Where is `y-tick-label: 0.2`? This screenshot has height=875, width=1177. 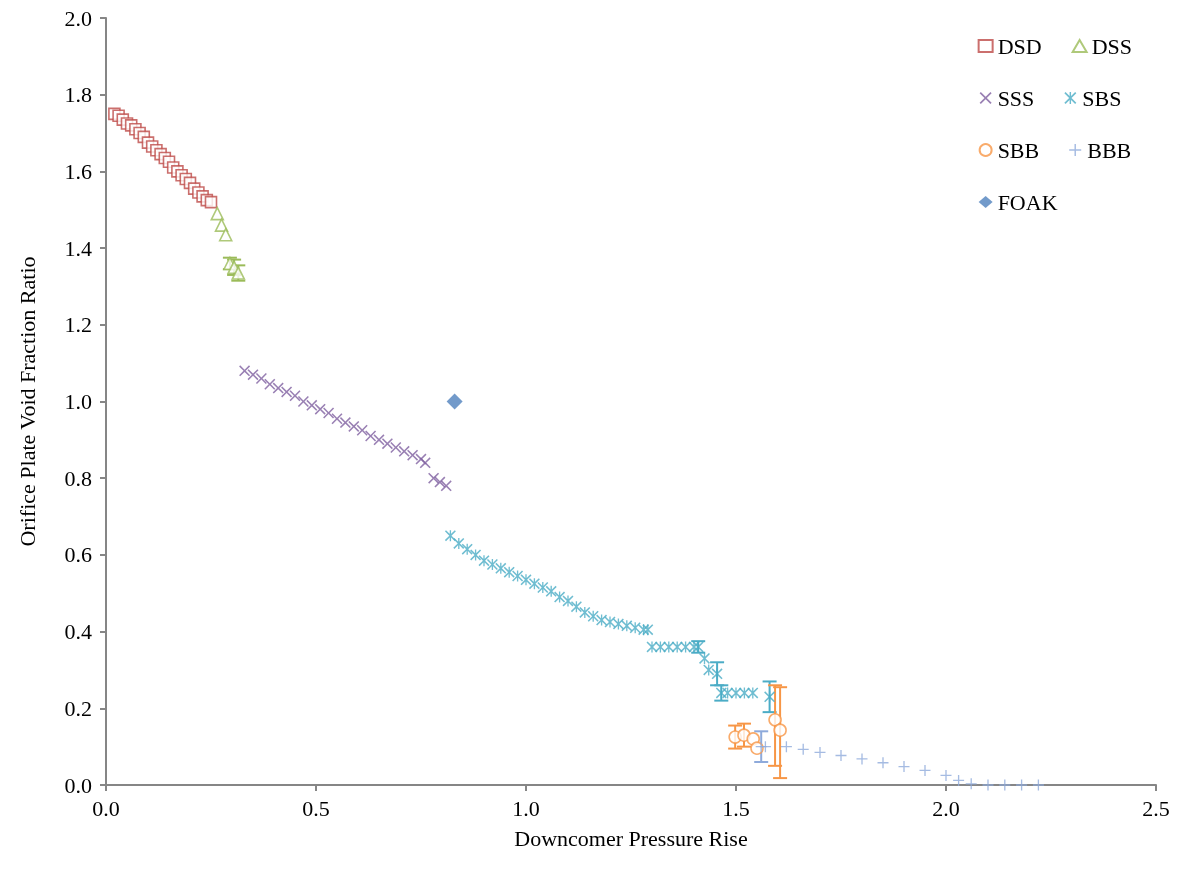
y-tick-label: 0.2 is located at coordinates (78, 708).